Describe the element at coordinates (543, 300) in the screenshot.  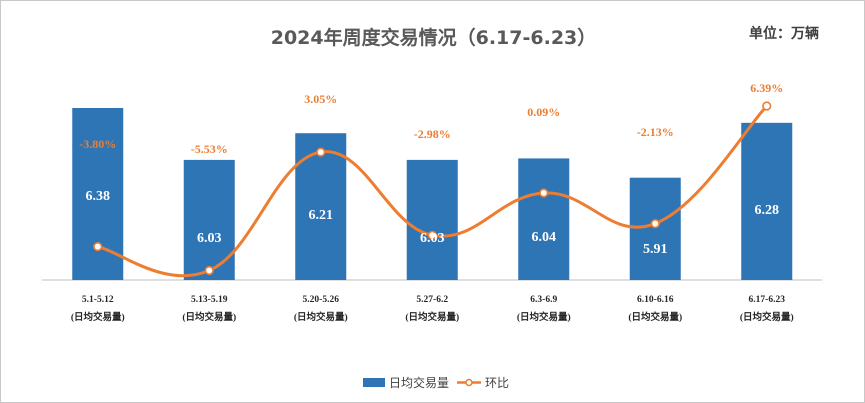
I see `category-label-5: 6.3-6.9` at that location.